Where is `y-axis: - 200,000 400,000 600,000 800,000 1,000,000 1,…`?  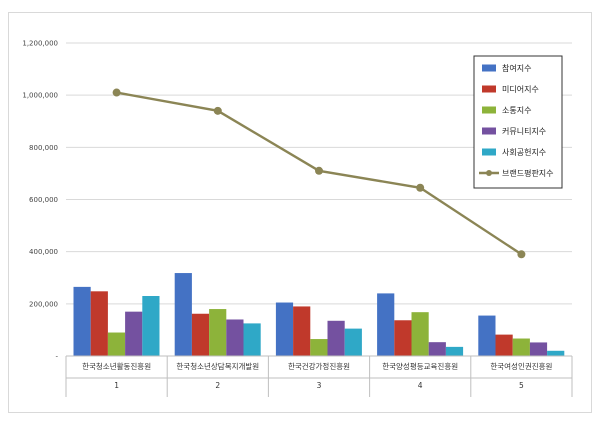 y-axis: - 200,000 400,000 600,000 800,000 1,000,000 1,… is located at coordinates (40, 200).